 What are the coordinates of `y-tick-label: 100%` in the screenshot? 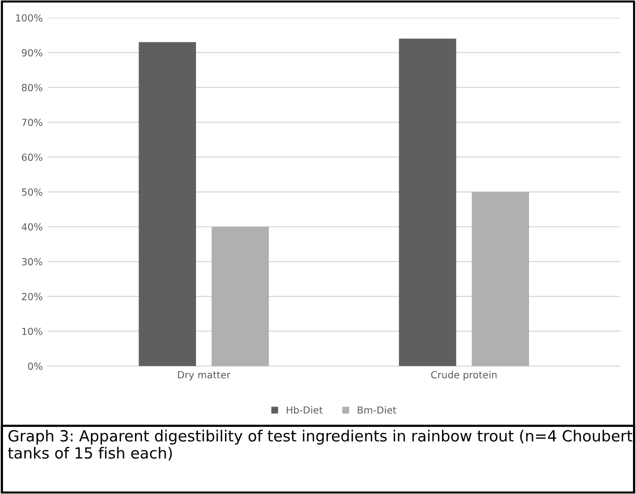 It's located at (29, 18).